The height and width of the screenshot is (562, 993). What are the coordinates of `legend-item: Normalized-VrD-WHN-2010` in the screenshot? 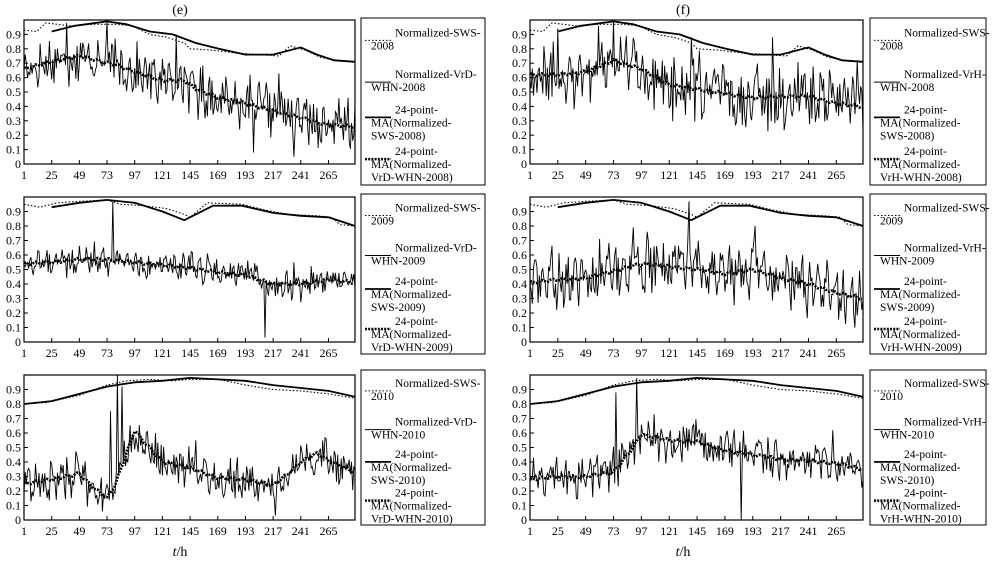 It's located at (421, 429).